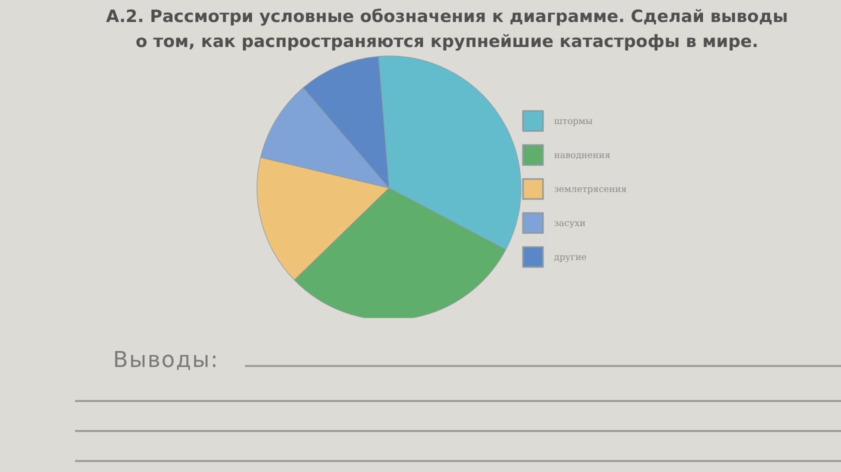 The height and width of the screenshot is (472, 841). Describe the element at coordinates (570, 224) in the screenshot. I see `legend-label: засухи` at that location.